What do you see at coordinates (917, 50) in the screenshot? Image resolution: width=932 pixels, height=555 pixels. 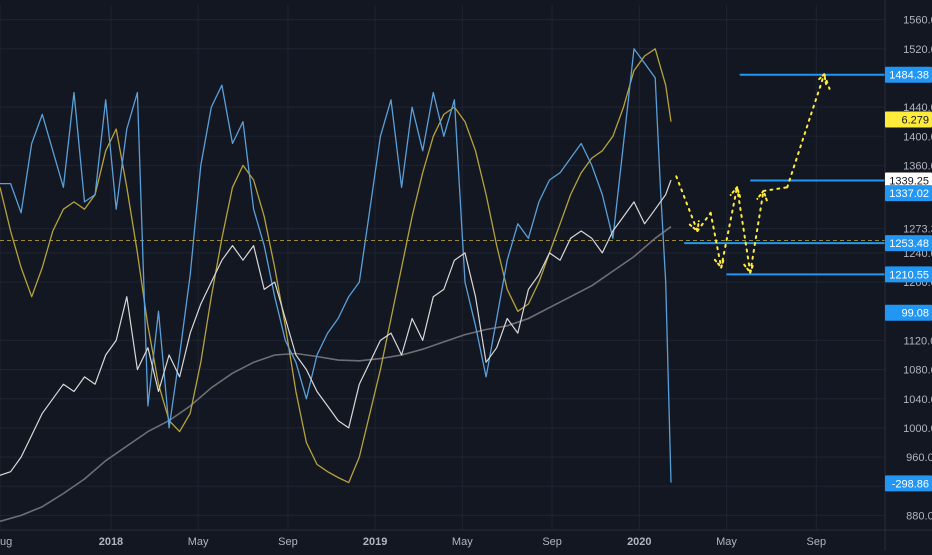 I see `y-tick-label: 1520.00` at bounding box center [917, 50].